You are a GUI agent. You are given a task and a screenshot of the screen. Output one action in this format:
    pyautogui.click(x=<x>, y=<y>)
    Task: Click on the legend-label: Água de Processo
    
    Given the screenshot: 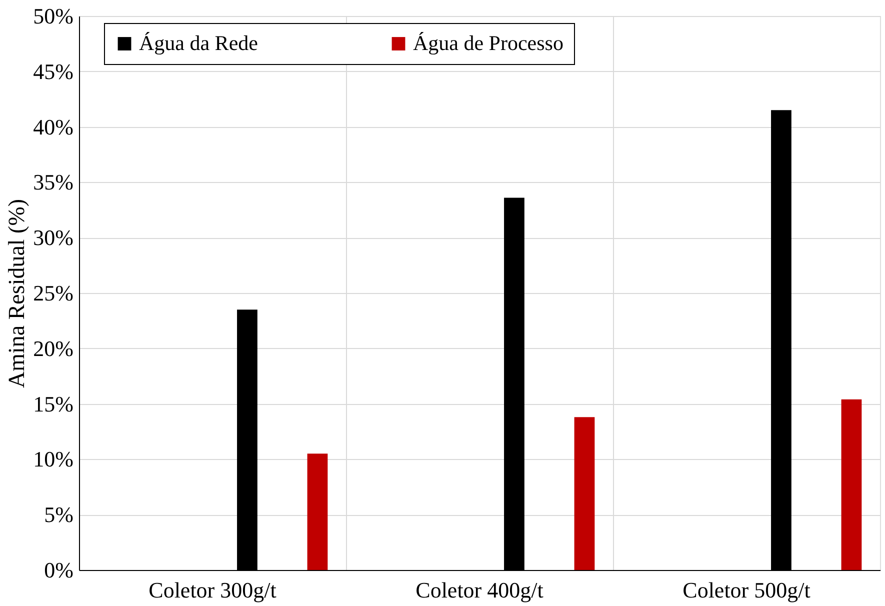 What is the action you would take?
    pyautogui.click(x=488, y=42)
    